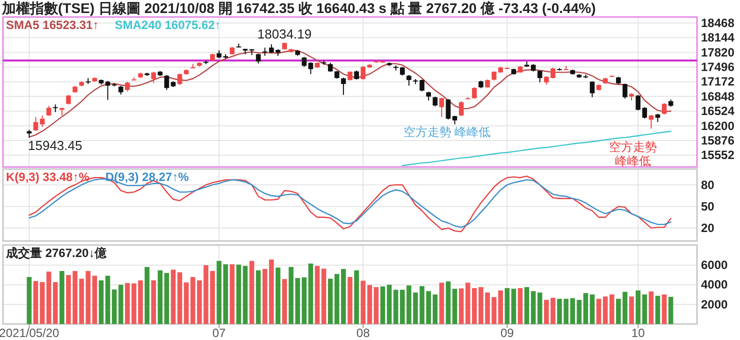 The height and width of the screenshot is (340, 740). Describe the element at coordinates (718, 140) in the screenshot. I see `y-tick-label: 15876` at that location.